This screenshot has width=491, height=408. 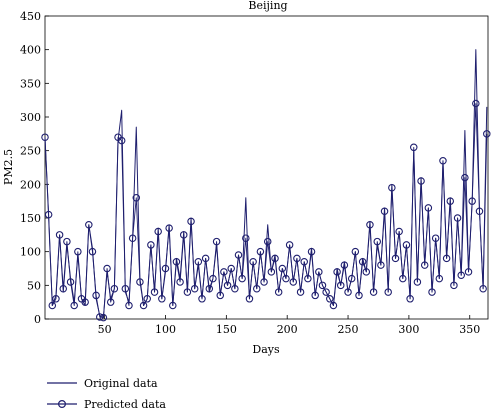 I want to click on x-tick-label: 200, so click(x=287, y=329).